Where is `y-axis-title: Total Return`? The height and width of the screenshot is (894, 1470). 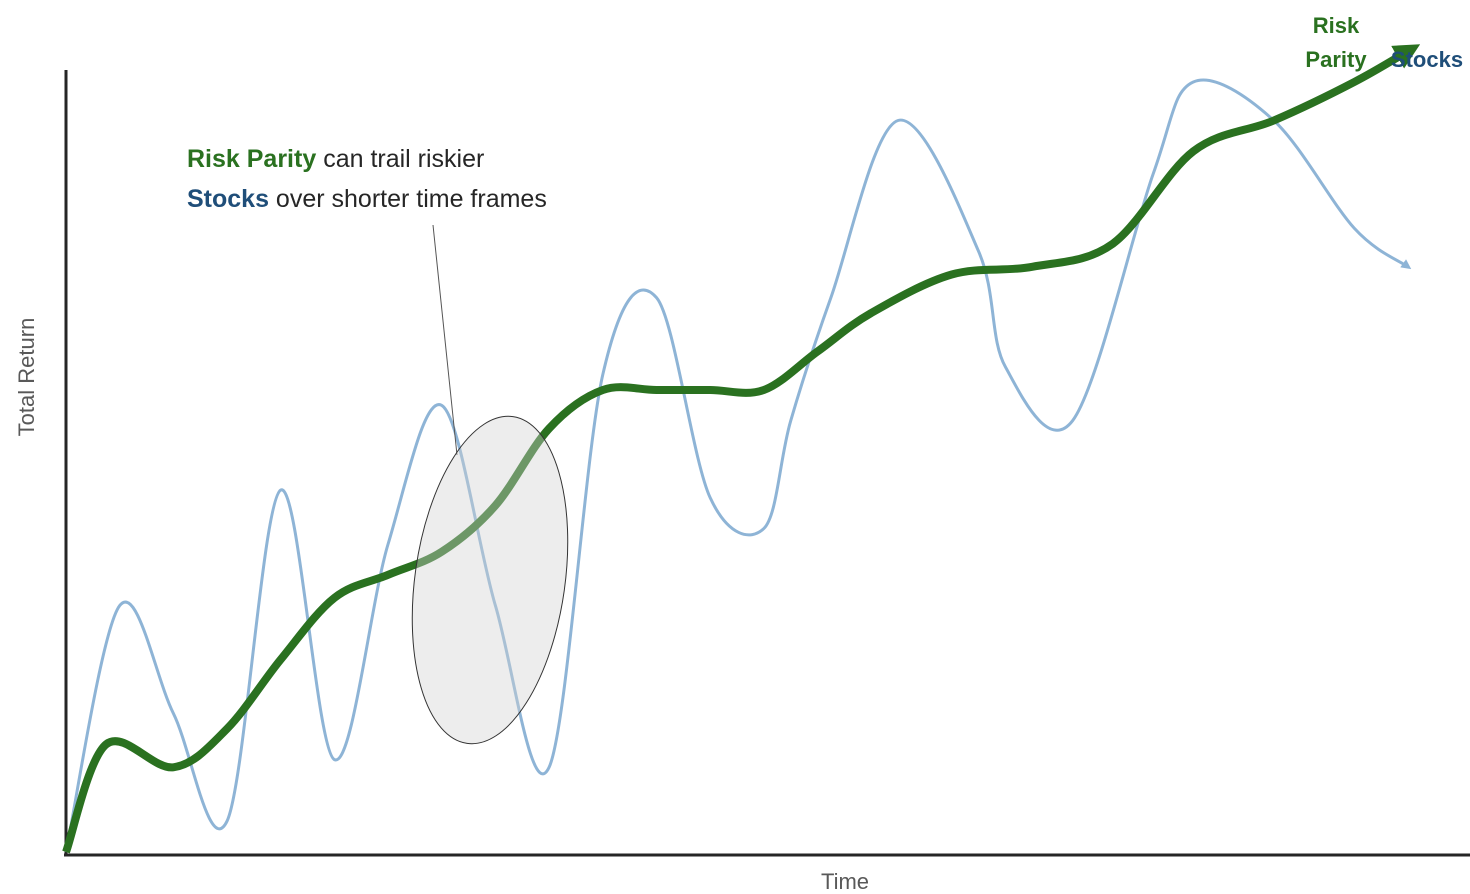
y-axis-title: Total Return is located at coordinates (26, 377).